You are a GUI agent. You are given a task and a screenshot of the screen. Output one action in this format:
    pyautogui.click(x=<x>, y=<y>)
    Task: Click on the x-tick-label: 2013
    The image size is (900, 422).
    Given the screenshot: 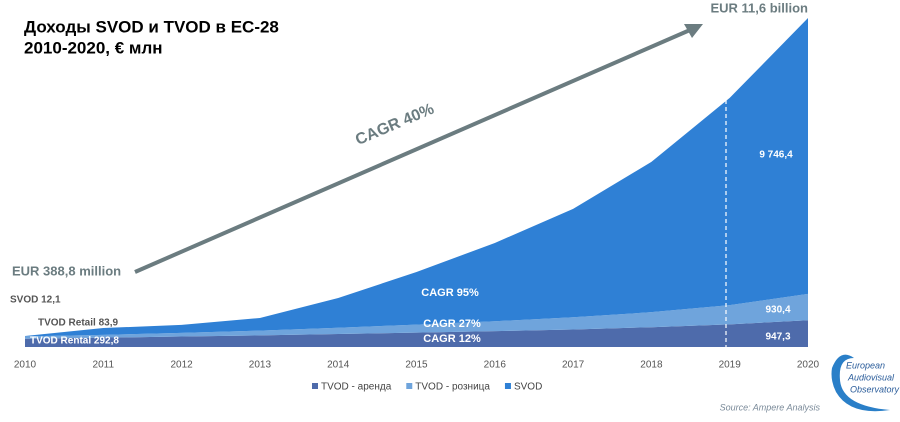 What is the action you would take?
    pyautogui.click(x=260, y=365)
    